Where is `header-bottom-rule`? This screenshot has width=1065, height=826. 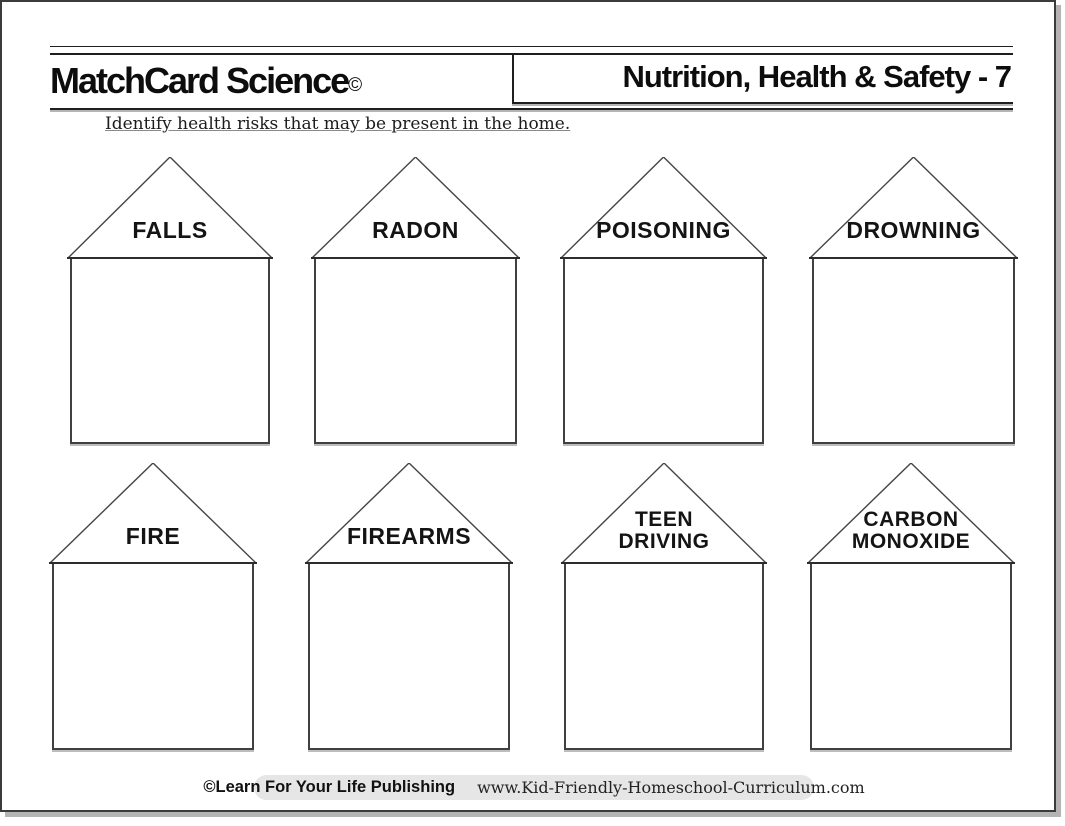
header-bottom-rule is located at coordinates (531, 109).